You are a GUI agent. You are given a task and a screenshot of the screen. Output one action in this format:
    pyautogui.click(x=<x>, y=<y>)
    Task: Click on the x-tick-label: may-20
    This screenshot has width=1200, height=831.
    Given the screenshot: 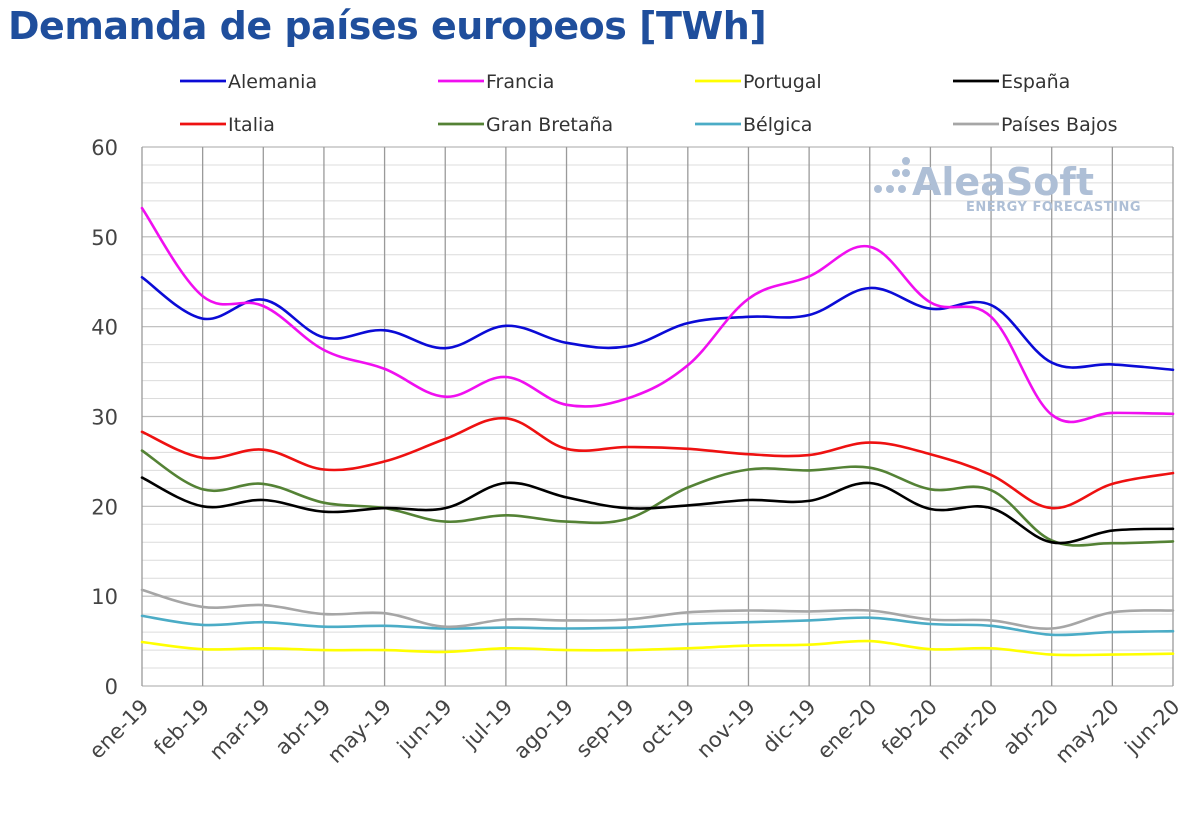 What is the action you would take?
    pyautogui.click(x=1087, y=731)
    